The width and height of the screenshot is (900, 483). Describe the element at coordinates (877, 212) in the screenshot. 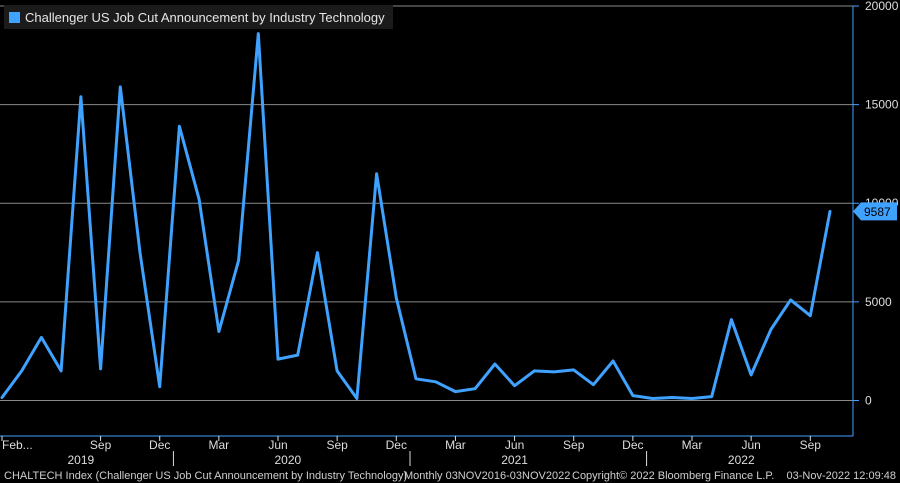

I see `last-value-label: 9587` at that location.